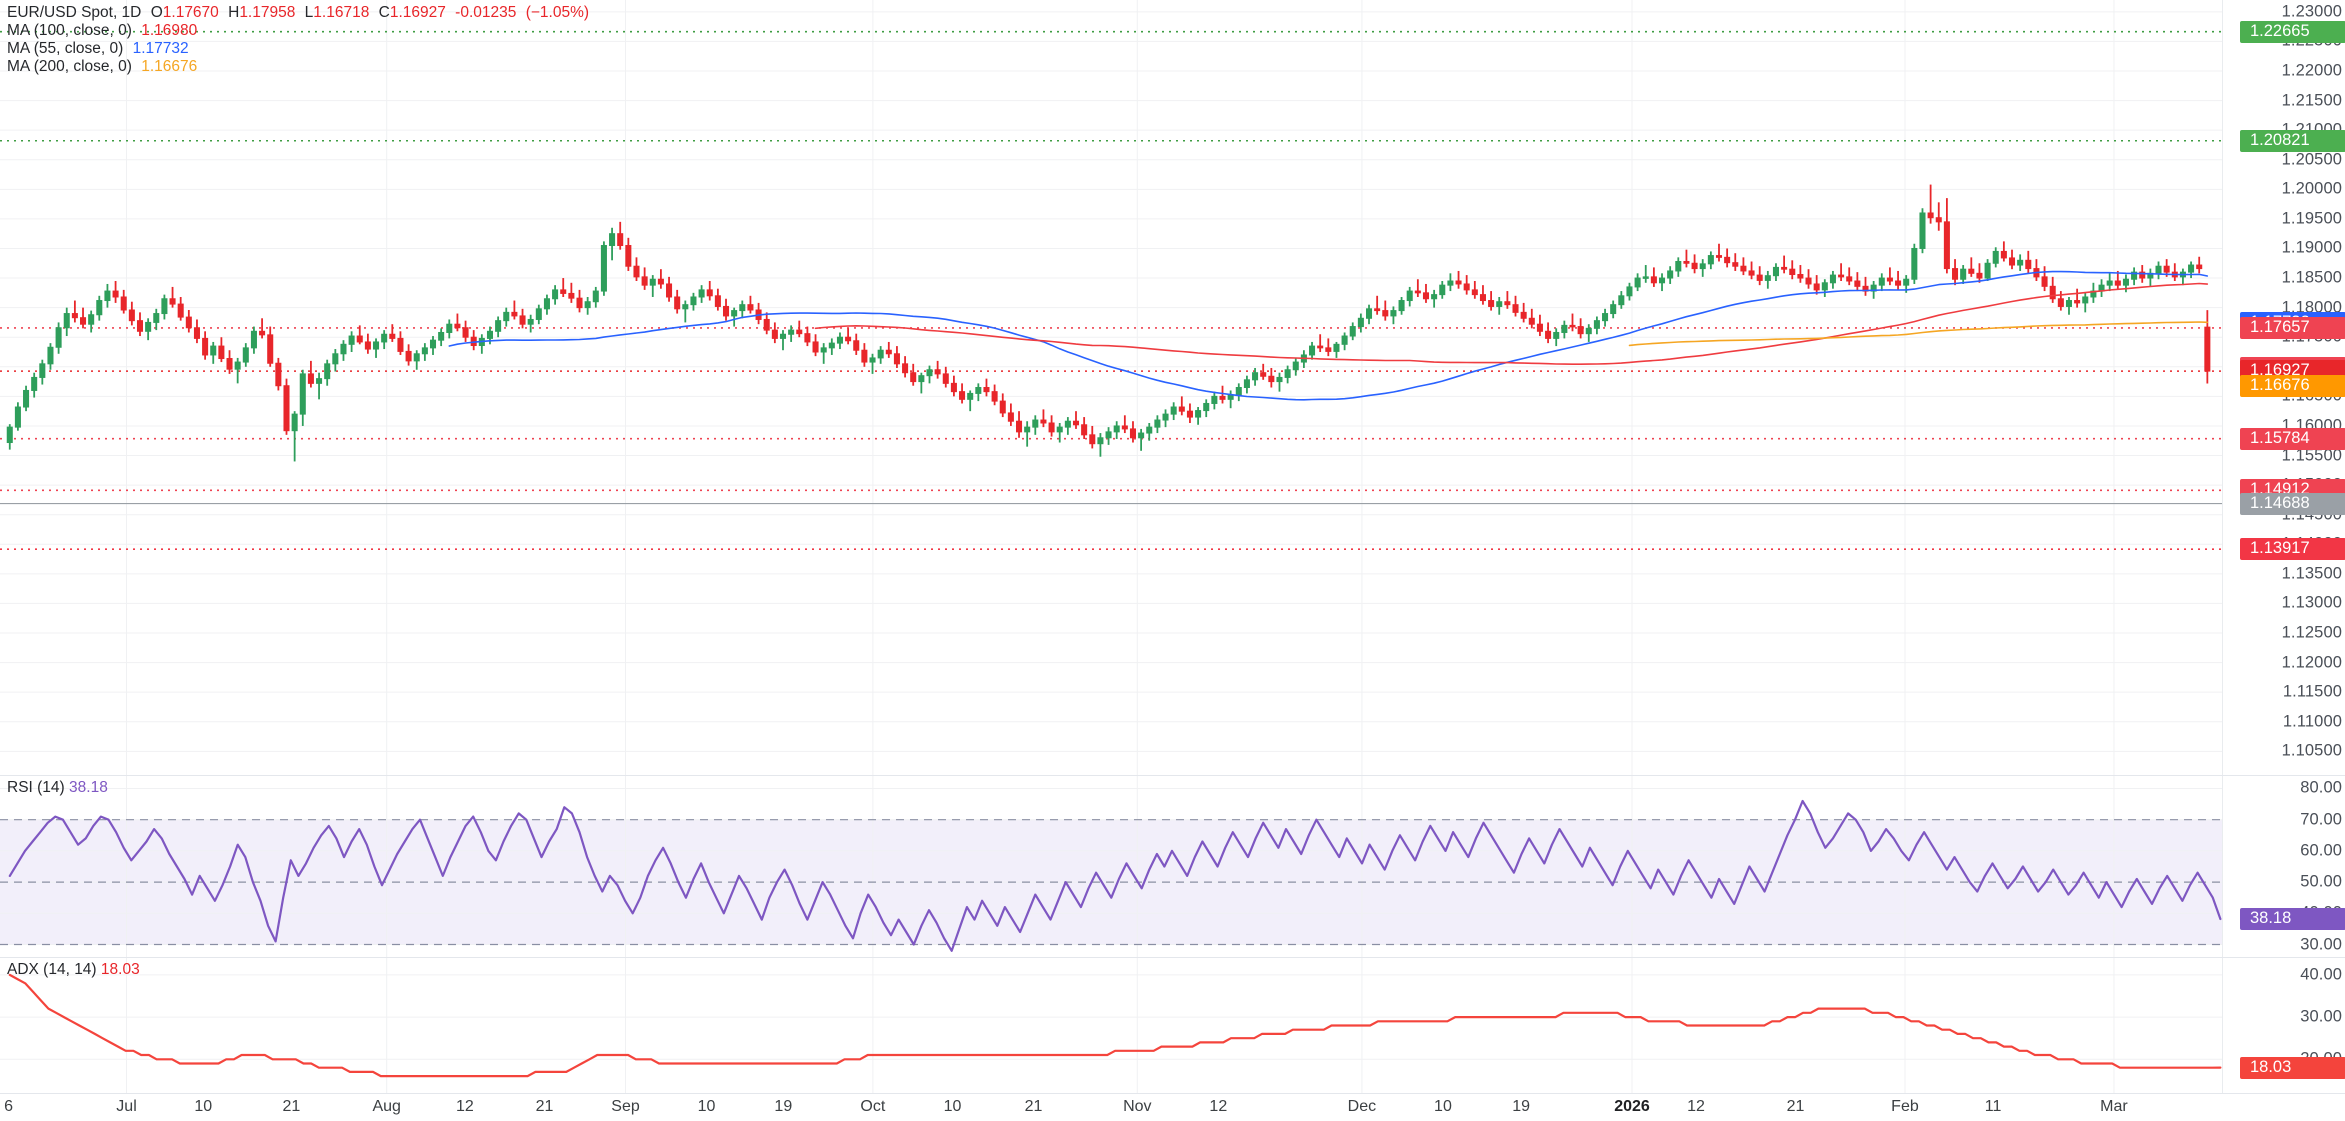 This screenshot has height=1121, width=2345. Describe the element at coordinates (2311, 70) in the screenshot. I see `price-tick-label: 1.22000` at that location.